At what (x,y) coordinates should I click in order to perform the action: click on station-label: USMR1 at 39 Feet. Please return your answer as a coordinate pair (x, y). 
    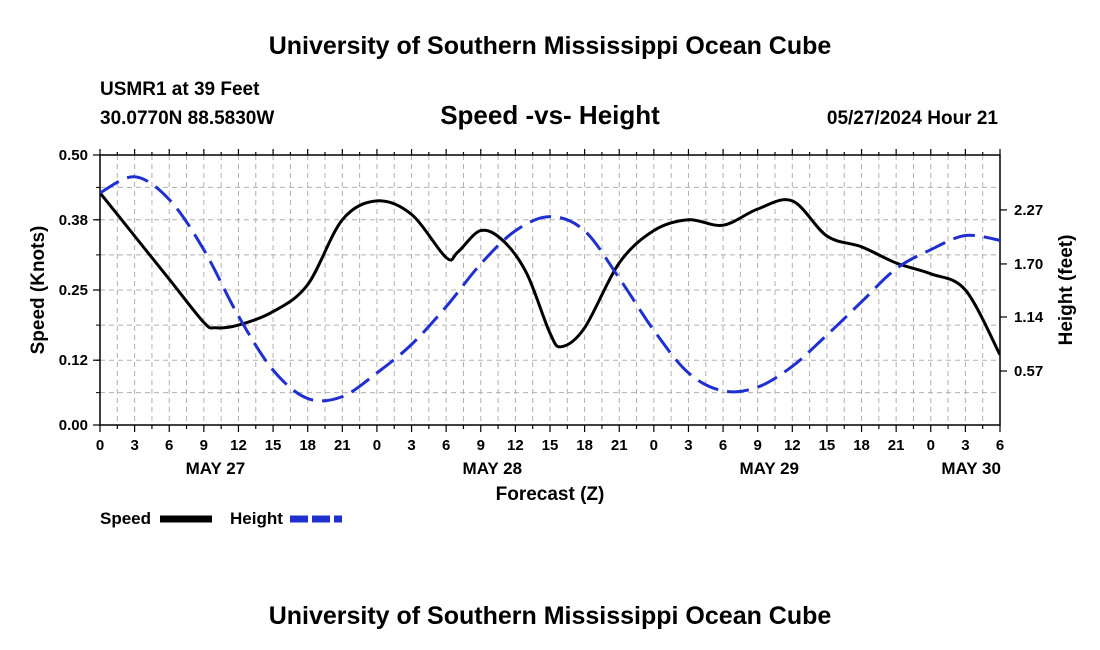
    Looking at the image, I should click on (180, 89).